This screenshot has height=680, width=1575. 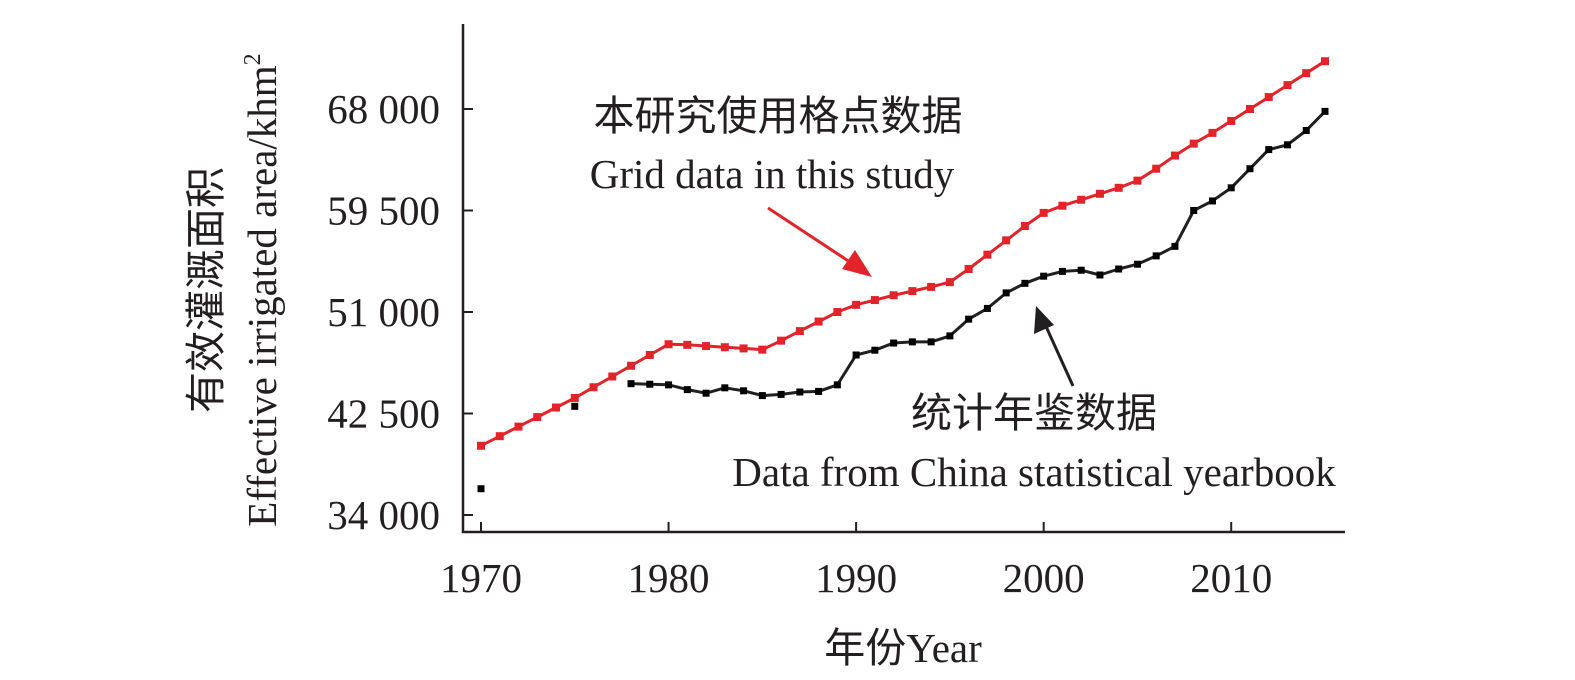 What do you see at coordinates (262, 295) in the screenshot?
I see `y-axis-title-en-text: Effective irrigated area/khm` at bounding box center [262, 295].